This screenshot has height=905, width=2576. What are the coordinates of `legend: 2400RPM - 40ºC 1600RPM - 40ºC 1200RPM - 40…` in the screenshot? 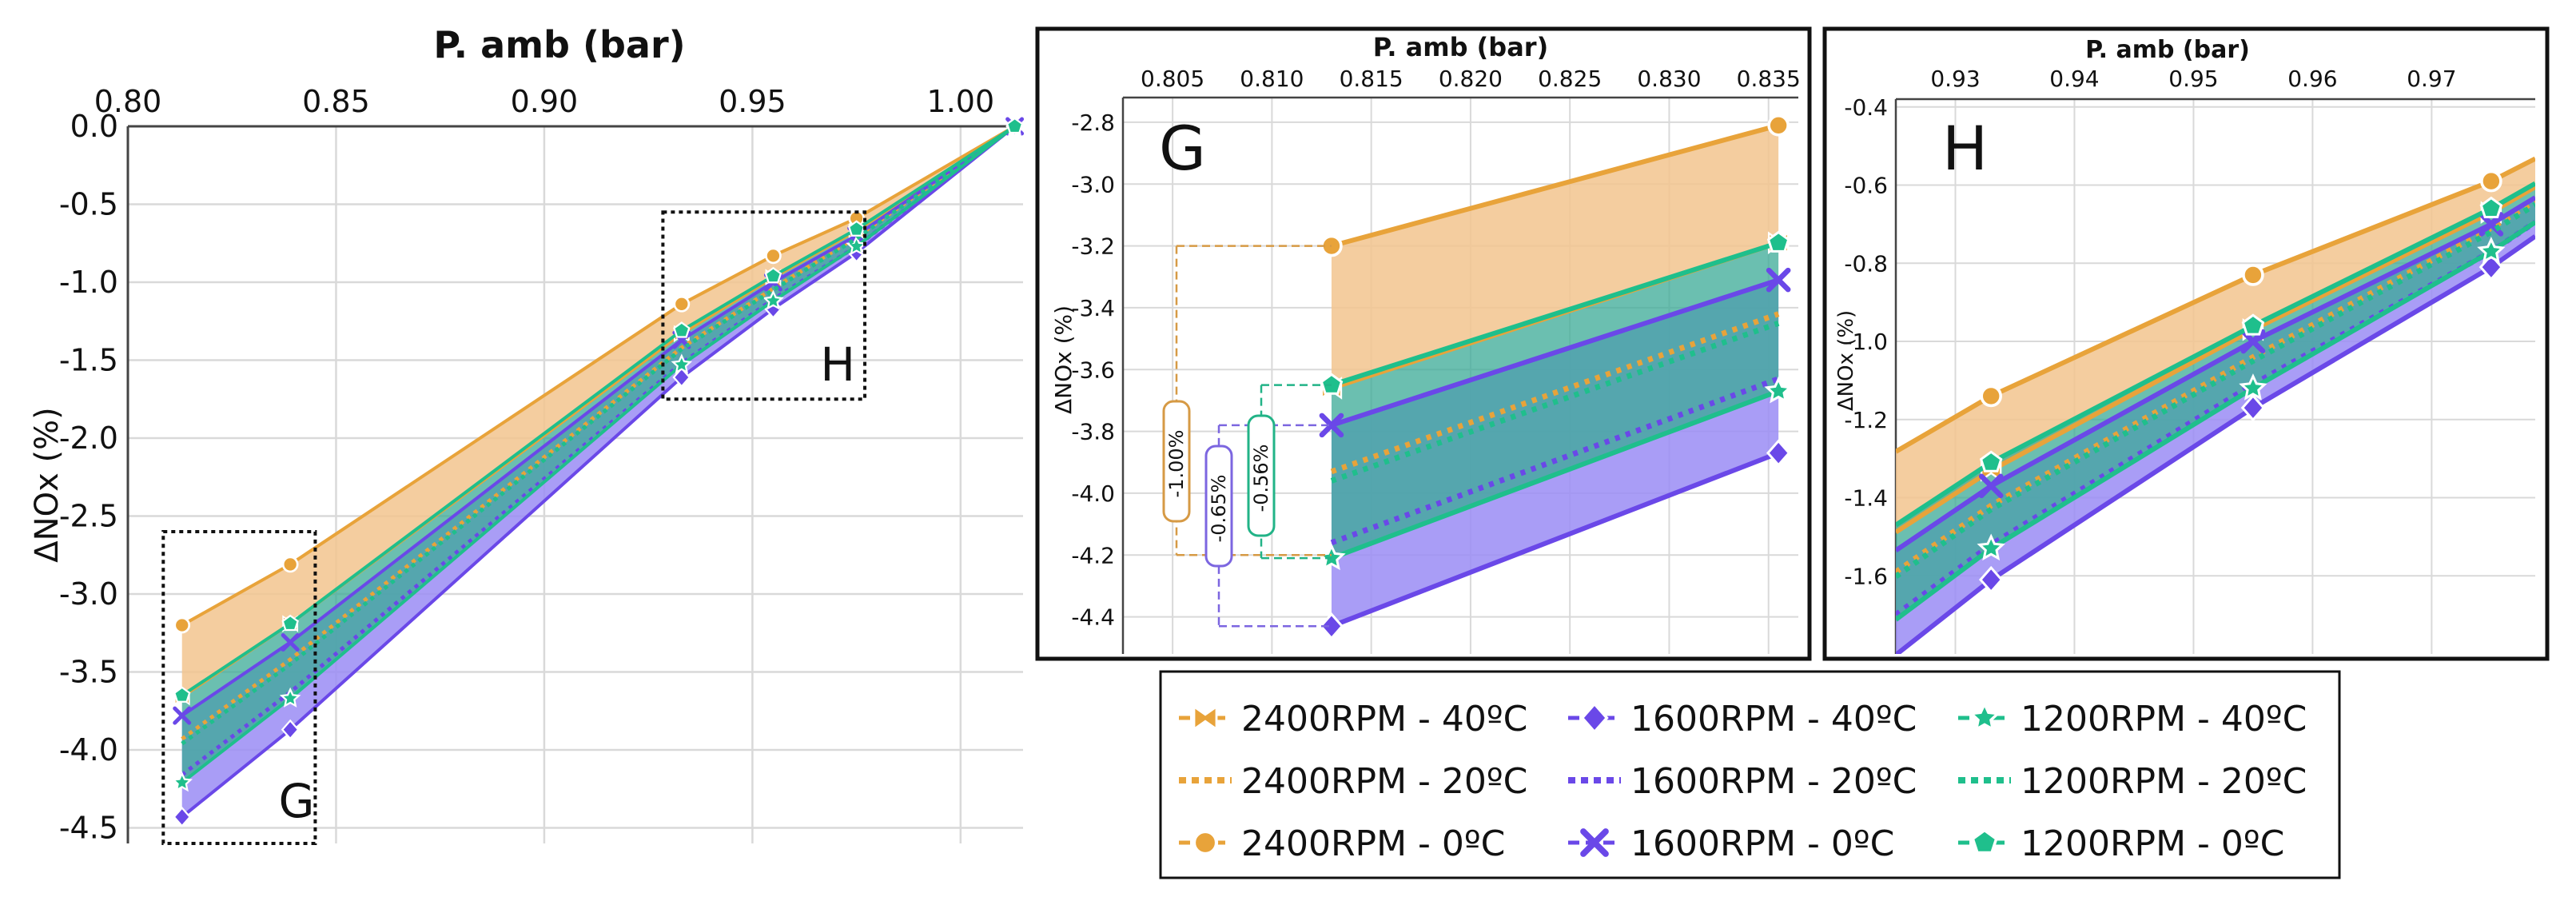 It's located at (1750, 774).